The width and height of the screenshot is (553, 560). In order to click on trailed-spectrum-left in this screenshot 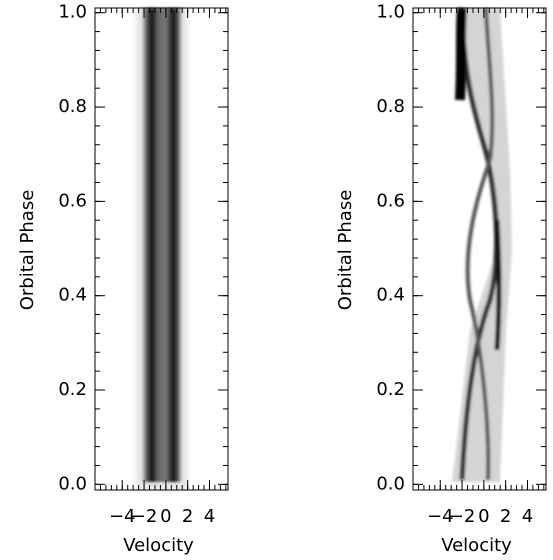, I will do `click(162, 249)`.